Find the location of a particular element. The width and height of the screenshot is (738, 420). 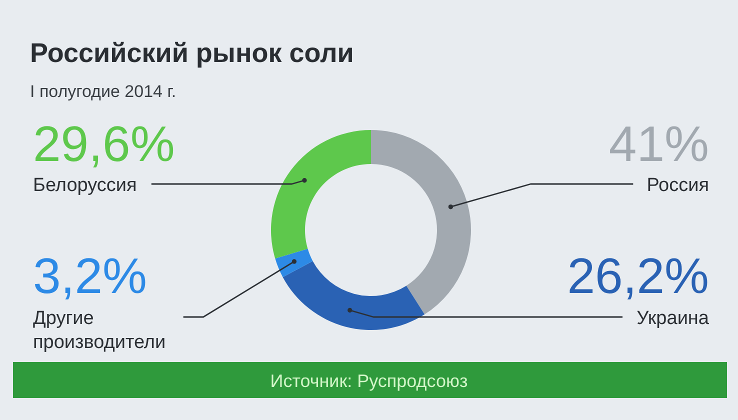

data-label: 26,2% is located at coordinates (638, 276).